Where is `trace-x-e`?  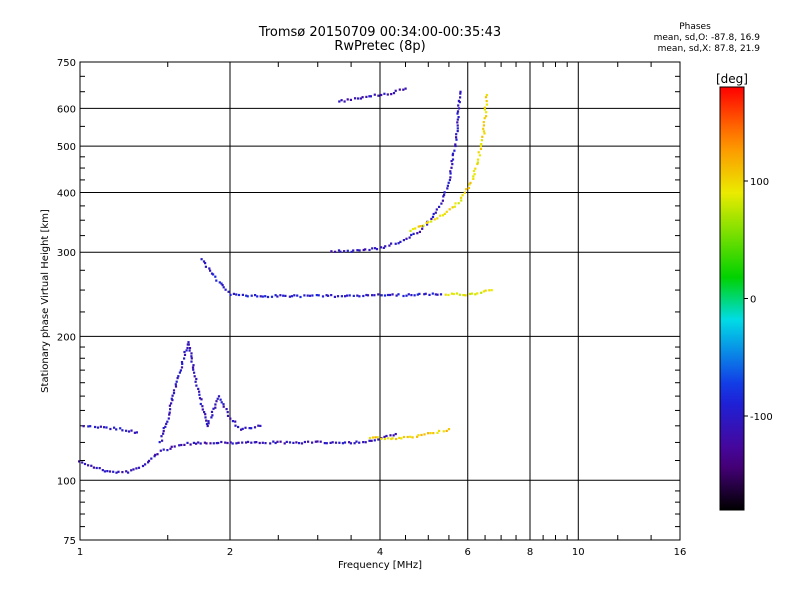 trace-x-e is located at coordinates (409, 434).